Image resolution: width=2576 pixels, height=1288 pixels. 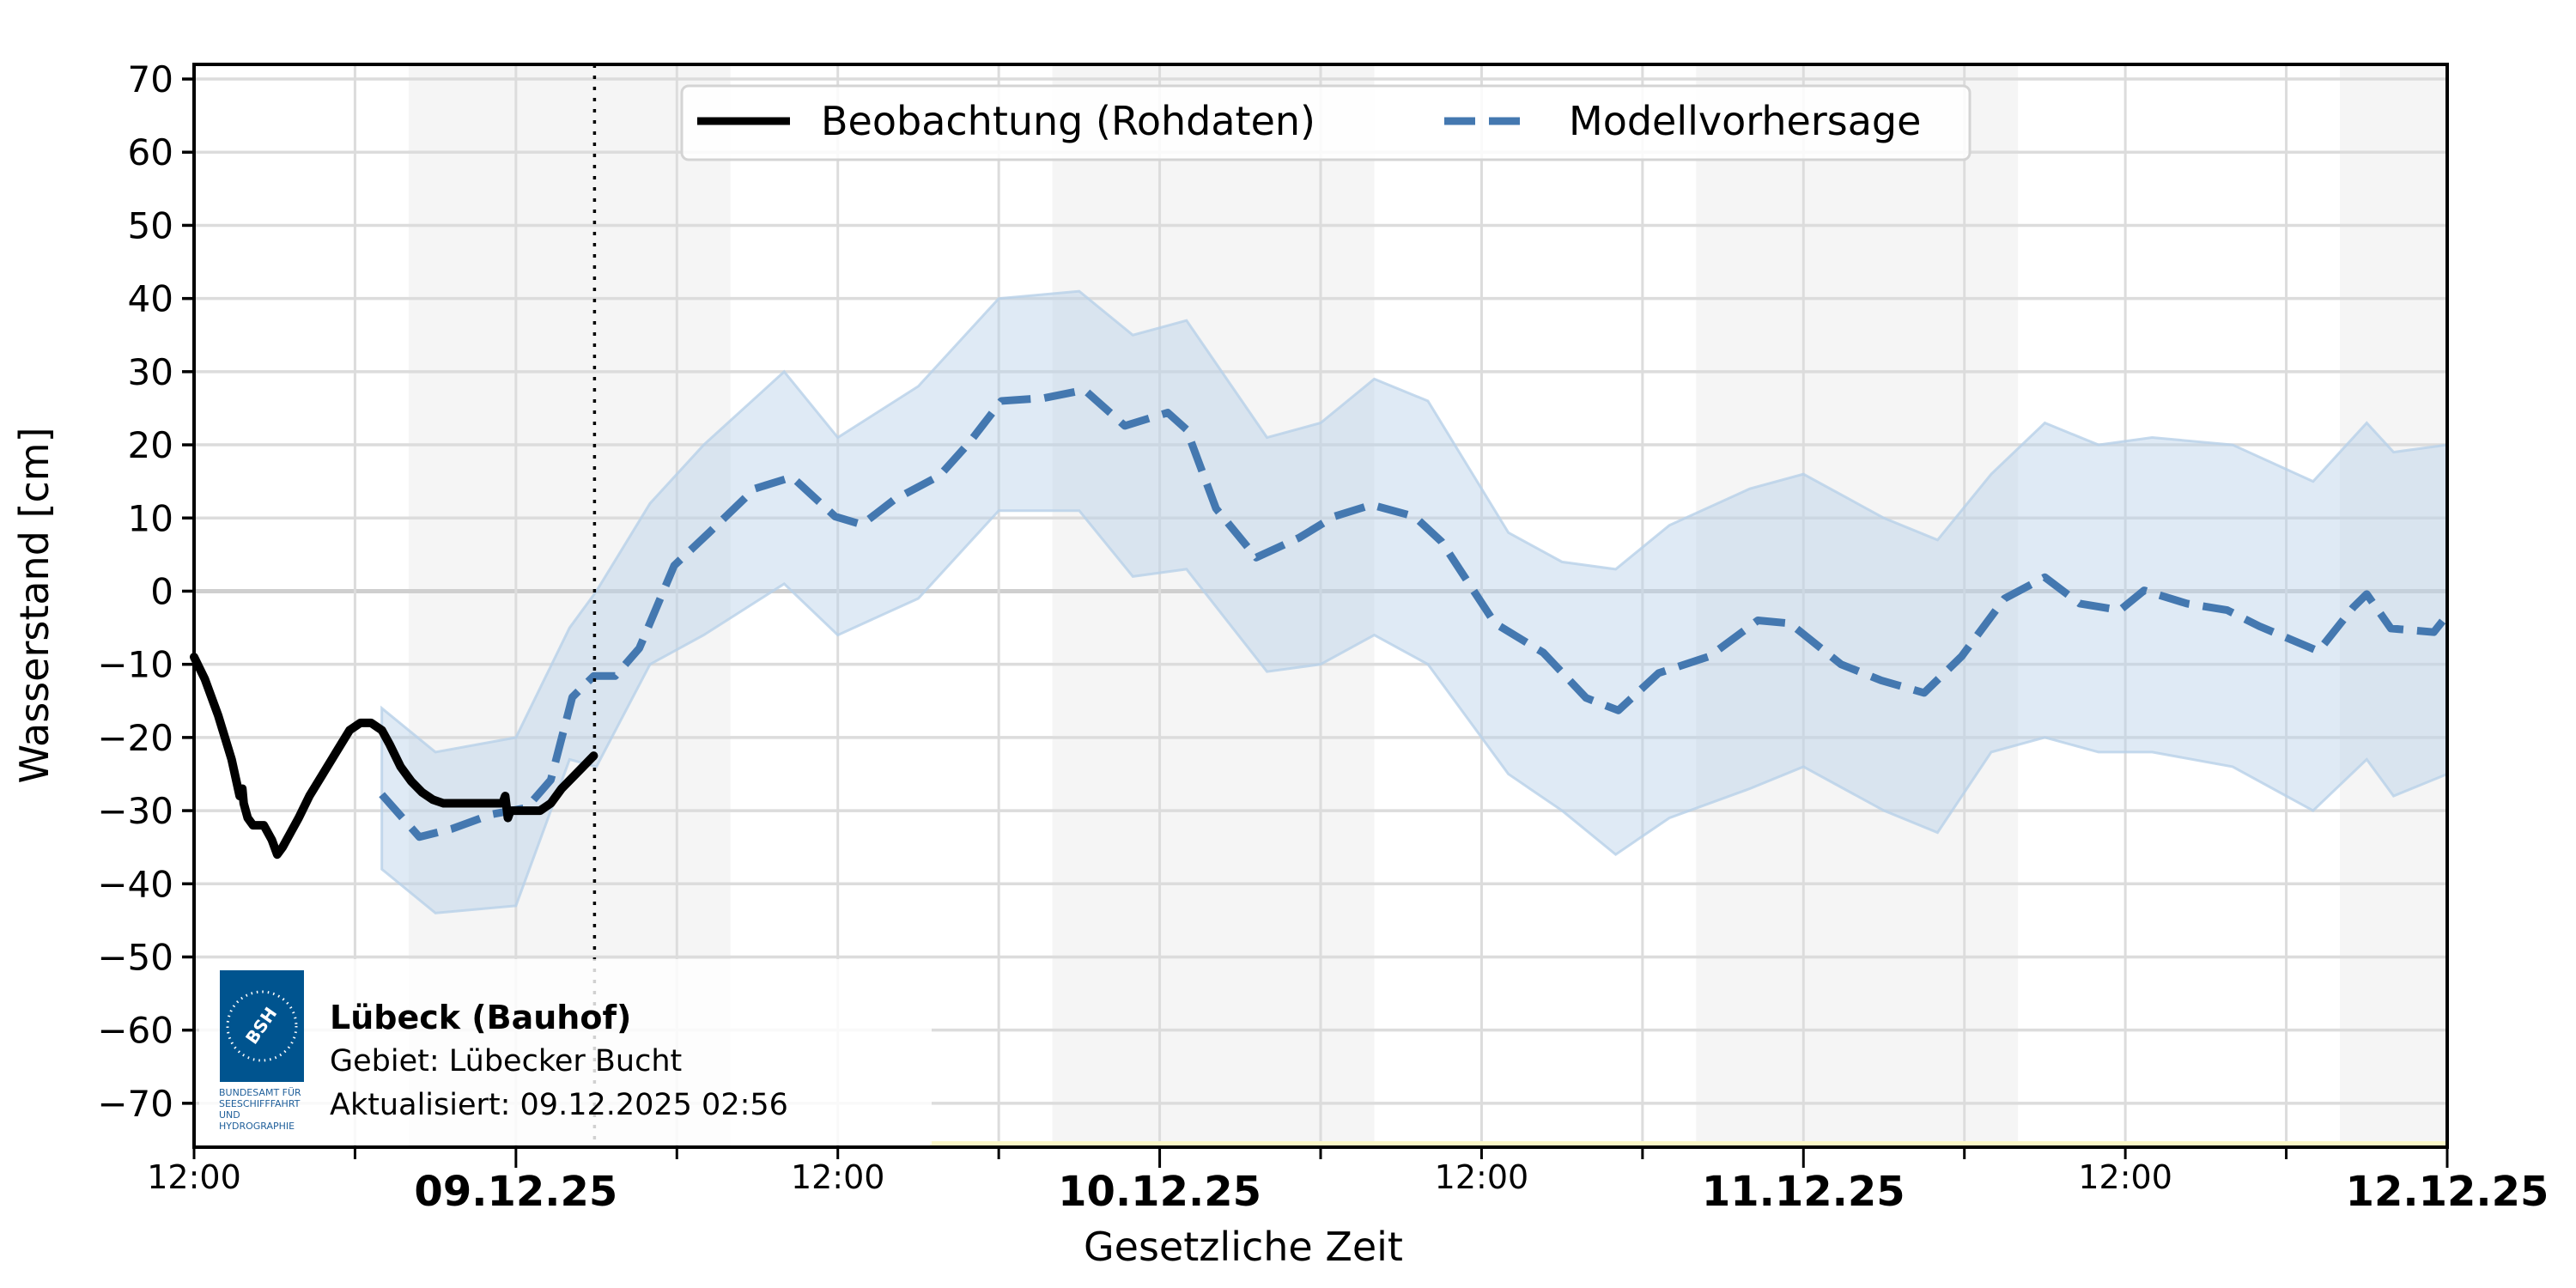 What do you see at coordinates (257, 1126) in the screenshot?
I see `logo-text-line-4: HYDROGRAPHIE` at bounding box center [257, 1126].